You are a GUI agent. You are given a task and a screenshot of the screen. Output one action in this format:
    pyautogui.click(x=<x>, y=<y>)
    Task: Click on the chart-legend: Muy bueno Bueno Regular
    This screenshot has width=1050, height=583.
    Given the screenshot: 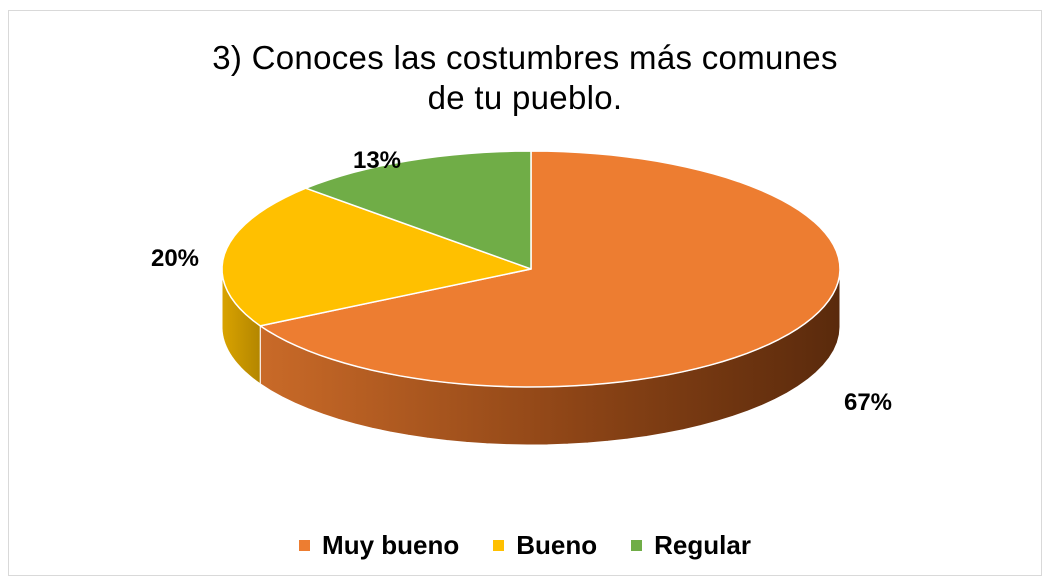 What is the action you would take?
    pyautogui.click(x=525, y=545)
    